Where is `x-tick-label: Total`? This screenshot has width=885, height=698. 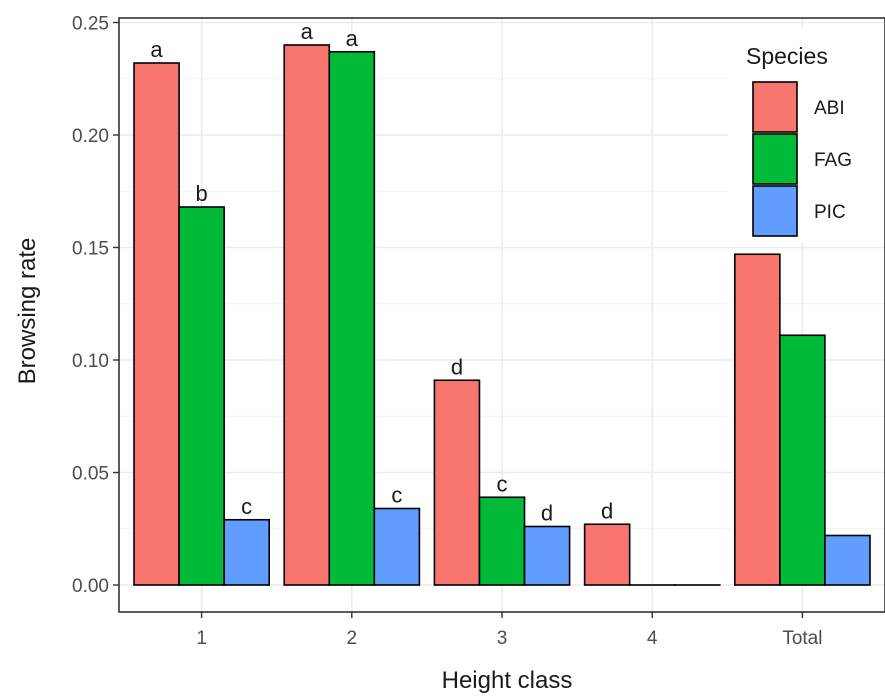
x-tick-label: Total is located at coordinates (802, 638).